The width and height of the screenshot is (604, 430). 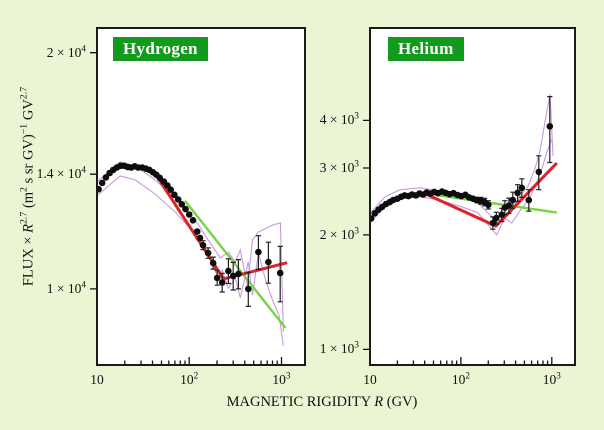 I want to click on uncertainty-band-lower, so click(x=190, y=260).